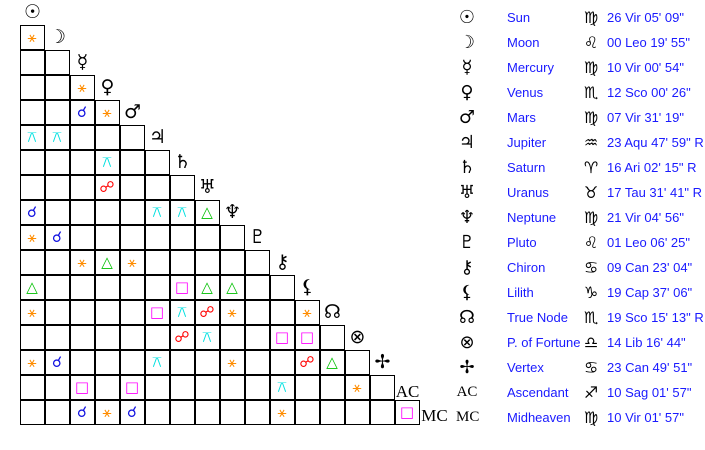  Describe the element at coordinates (650, 367) in the screenshot. I see `body-position: 23 Can 49' 51"` at that location.